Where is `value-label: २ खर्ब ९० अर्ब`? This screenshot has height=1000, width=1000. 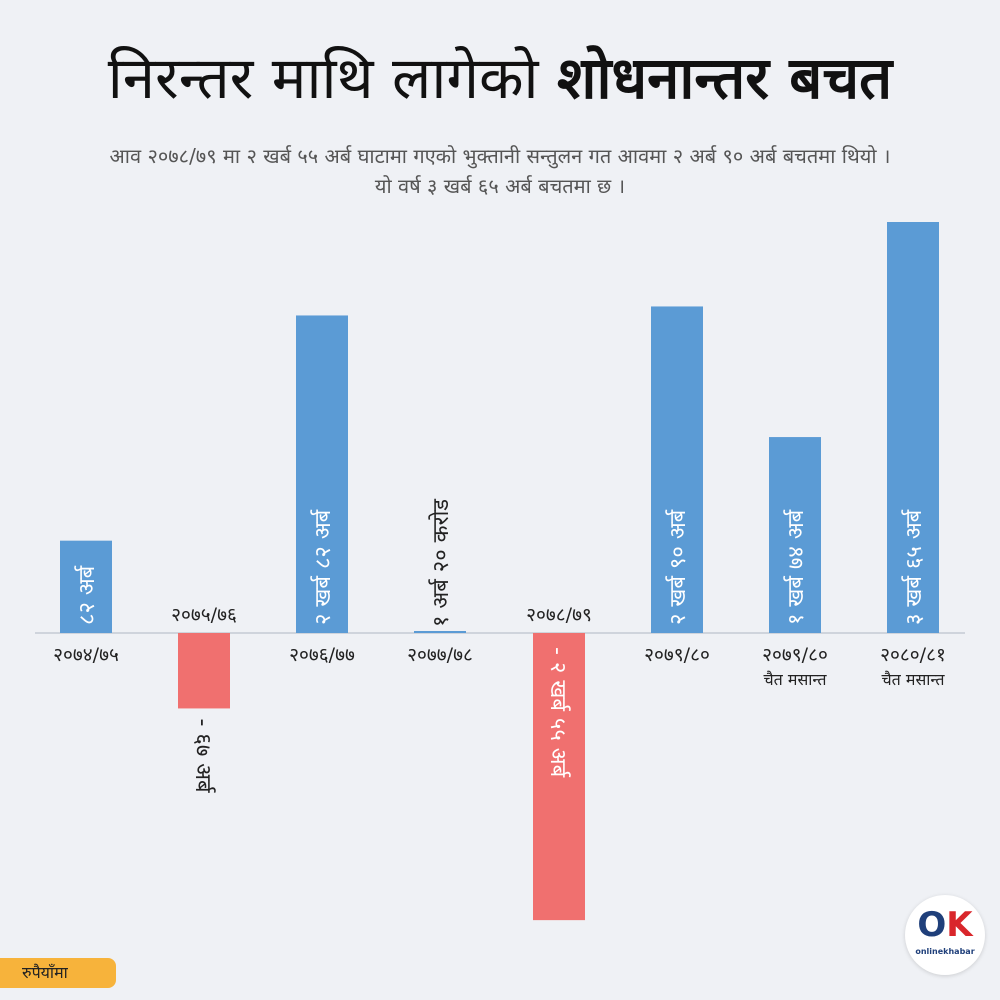
value-label: २ खर्ब ९० अर्ब is located at coordinates (678, 567).